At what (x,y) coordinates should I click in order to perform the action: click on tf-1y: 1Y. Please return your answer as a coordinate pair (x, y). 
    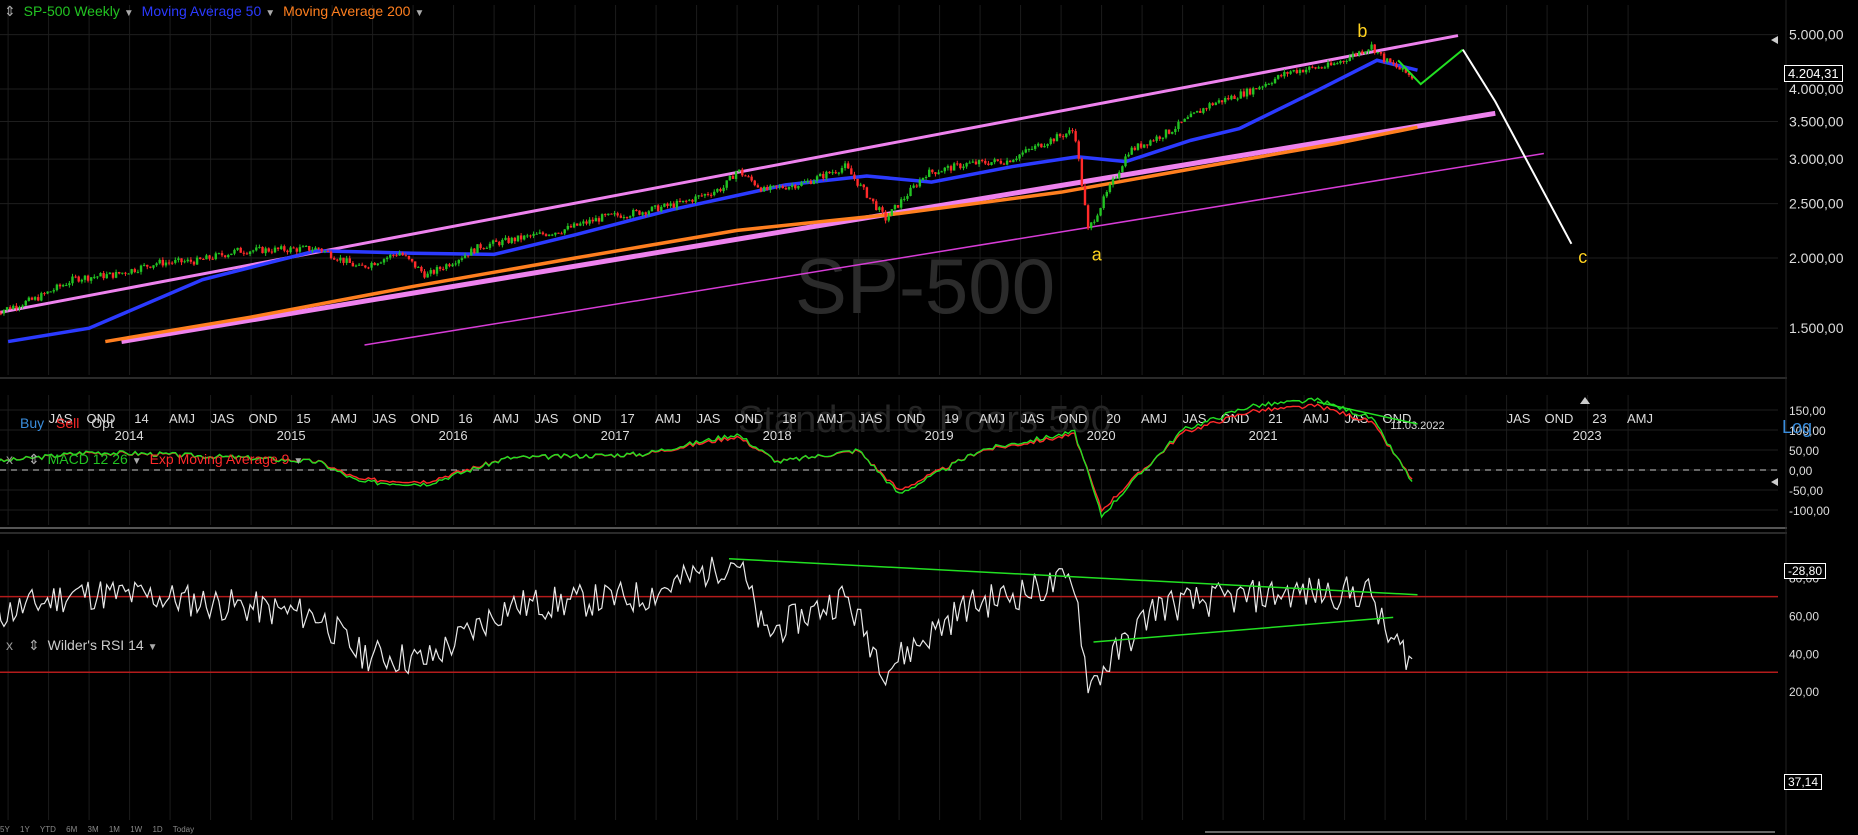
    Looking at the image, I should click on (25, 829).